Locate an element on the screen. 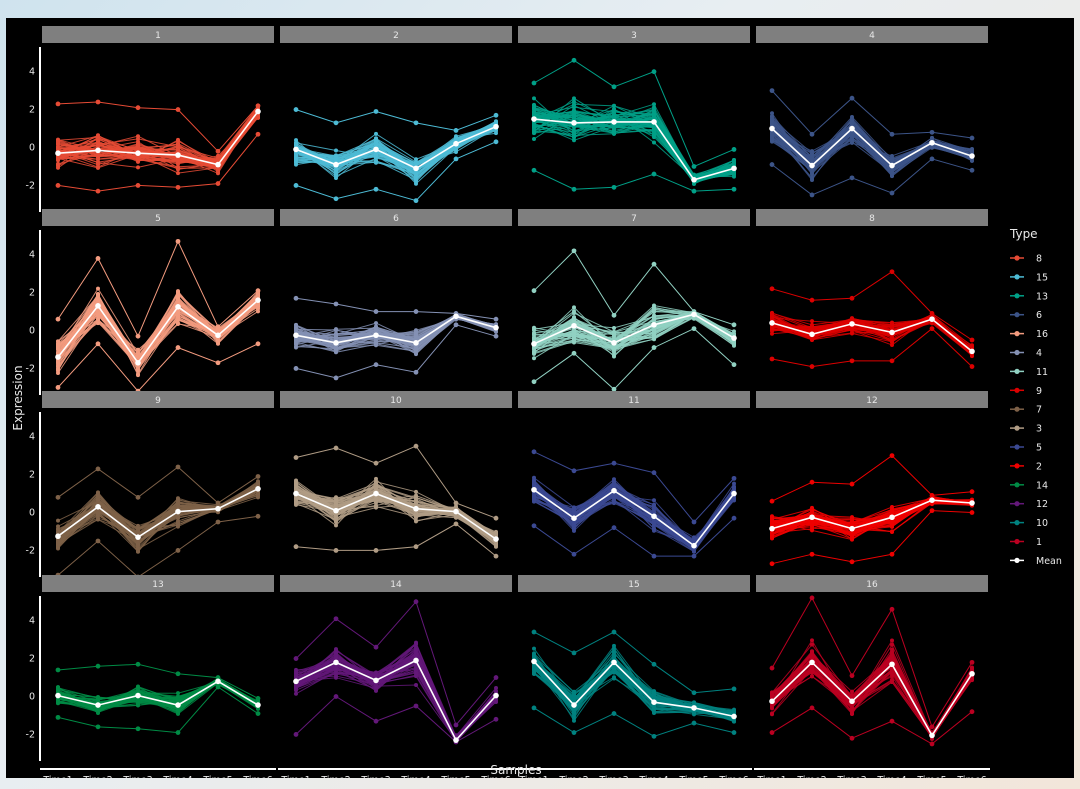 The image size is (1080, 789). y-tick-label: -2 is located at coordinates (30, 368).